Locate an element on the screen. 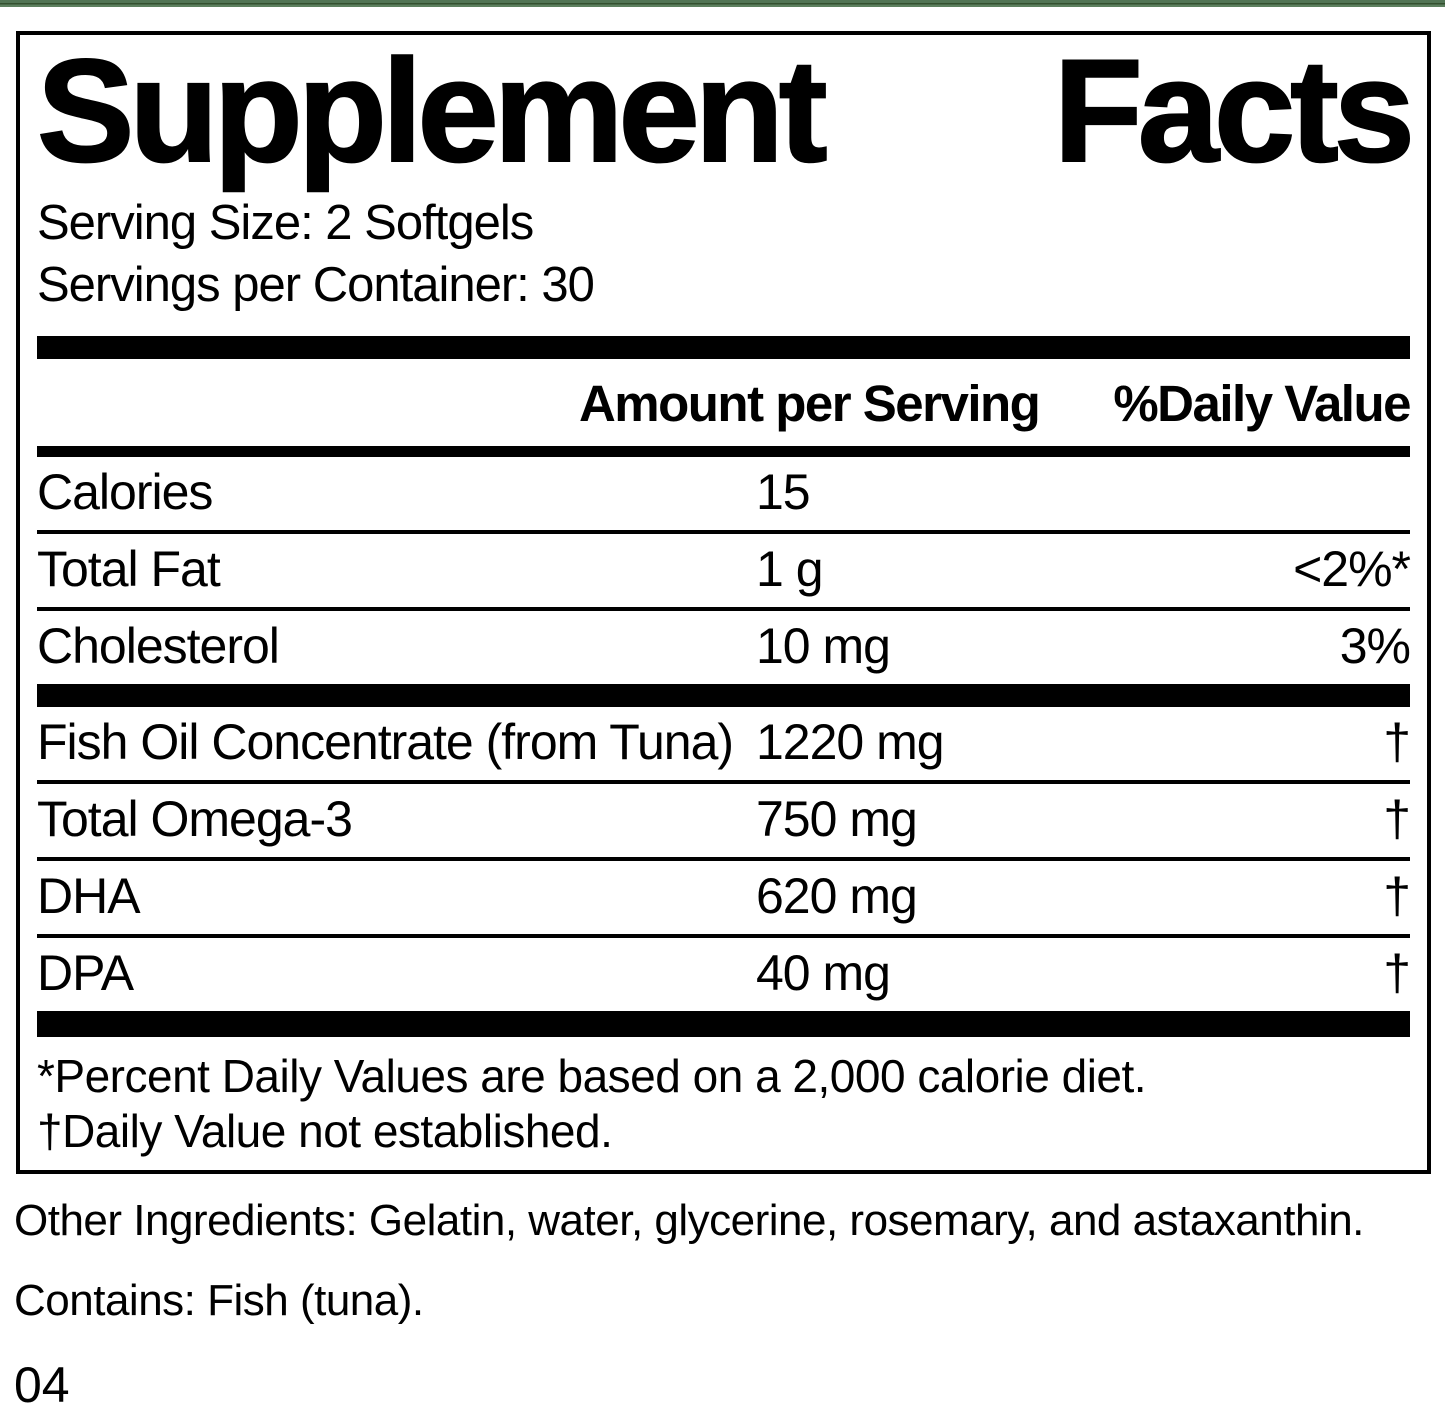 The width and height of the screenshot is (1445, 1414). divider-bar-medium is located at coordinates (723, 452).